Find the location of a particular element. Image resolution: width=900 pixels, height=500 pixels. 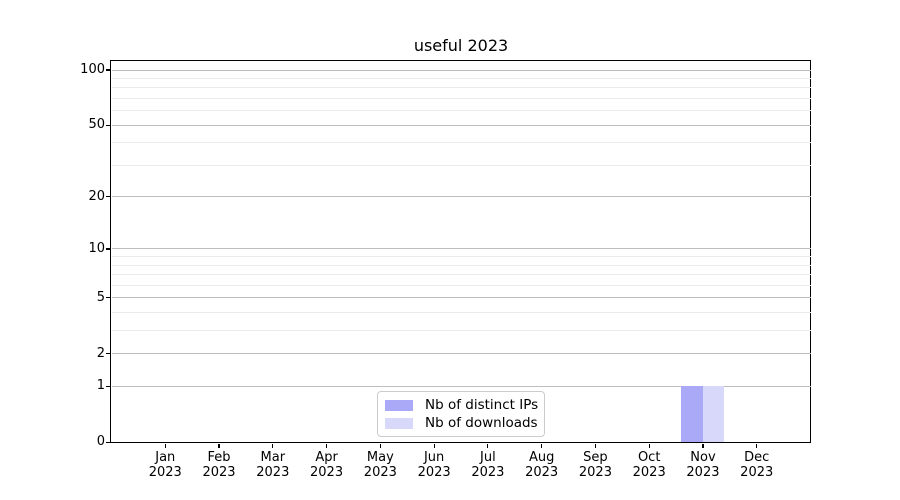

y-tick-label: 100 is located at coordinates (92, 70).